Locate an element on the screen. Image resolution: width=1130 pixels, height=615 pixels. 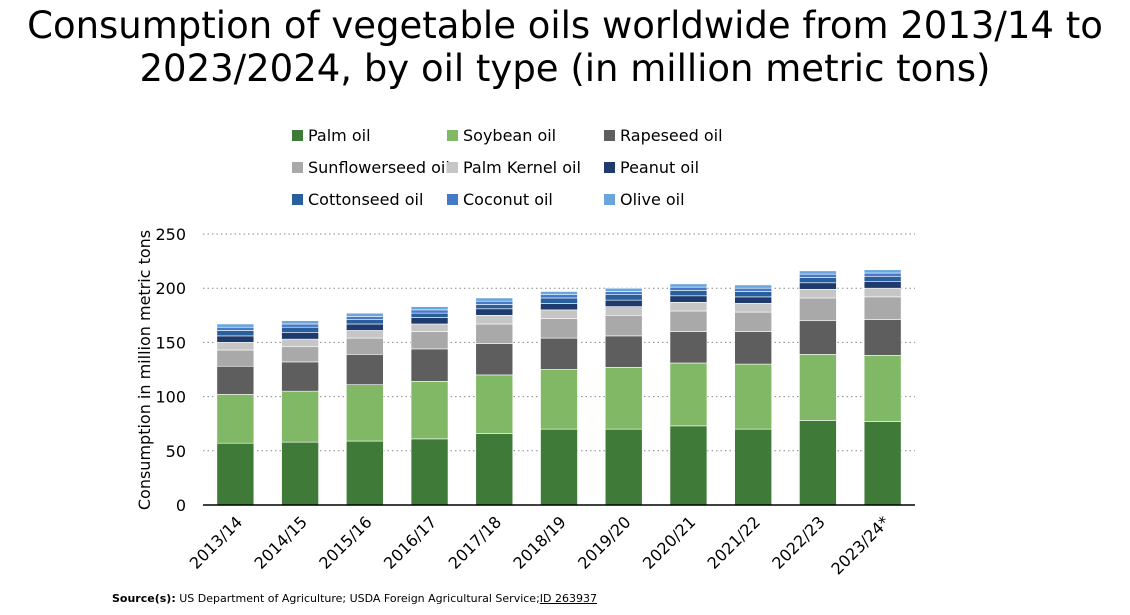
y-tick-label-150: 150 is located at coordinates (170, 342).